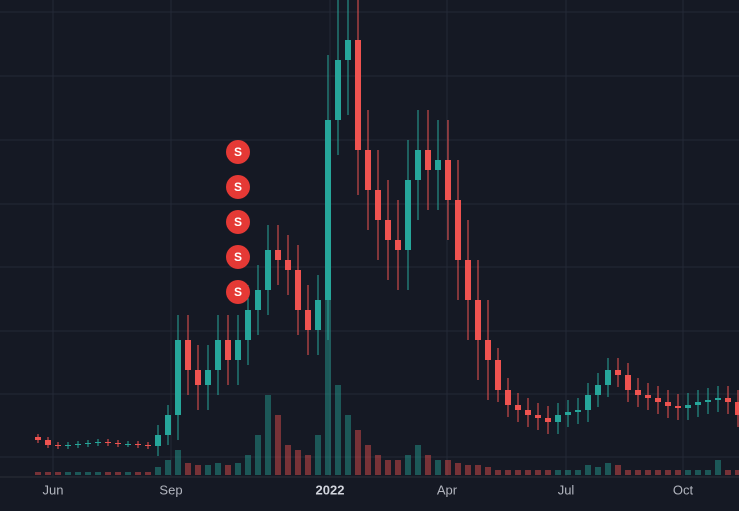  What do you see at coordinates (368, 489) in the screenshot?
I see `x-axis: Jun Sep 2022 Apr Jul Oct` at bounding box center [368, 489].